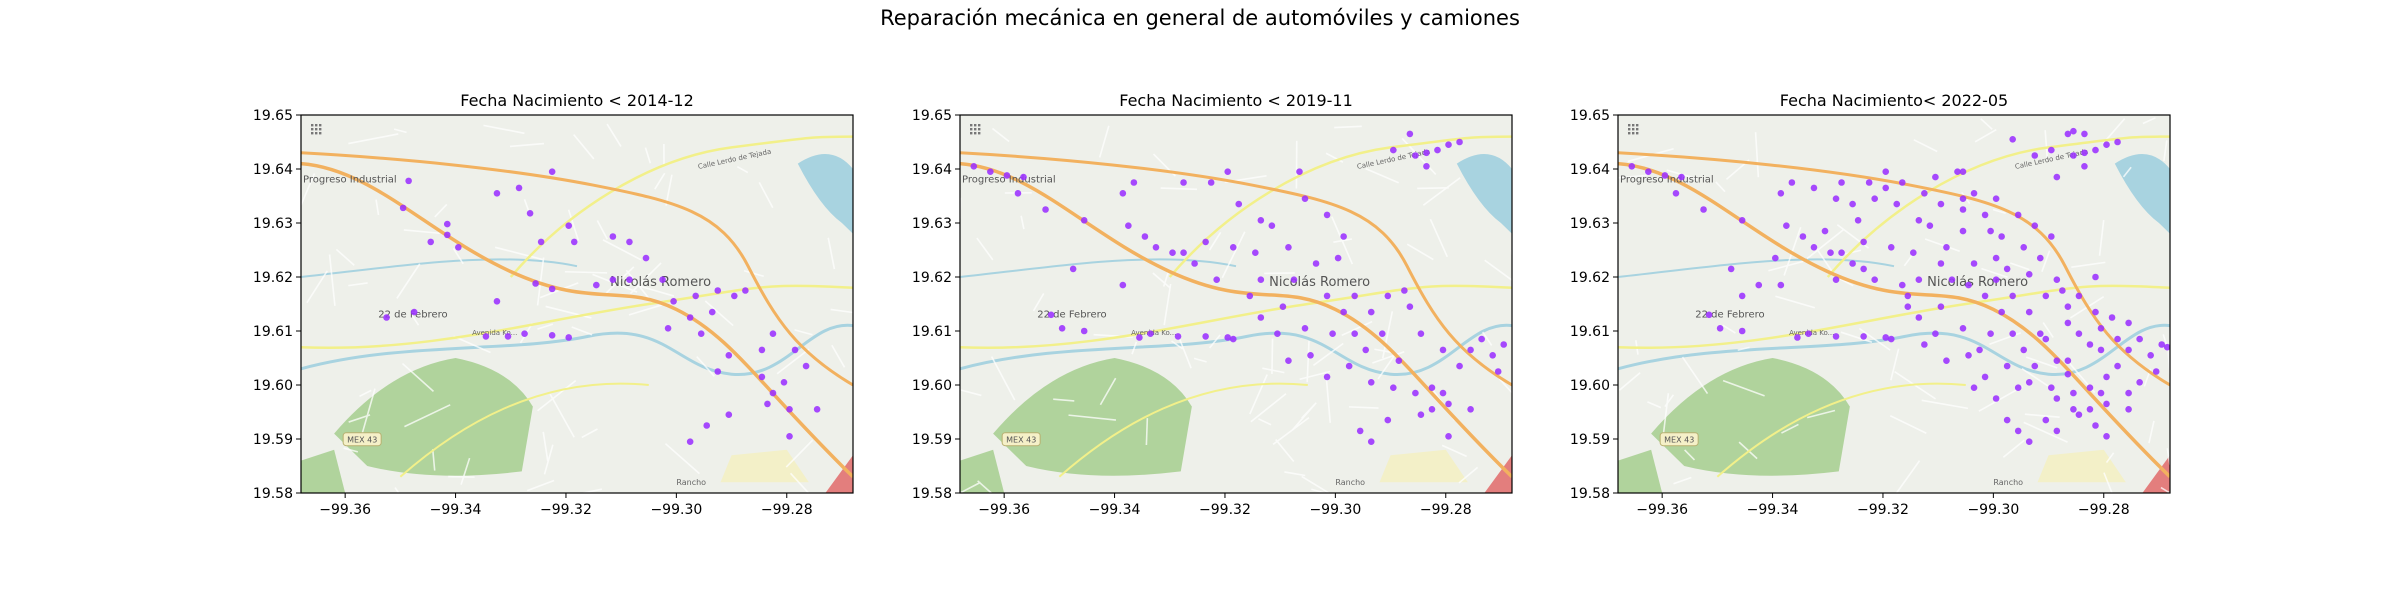 The image size is (2400, 600). I want to click on x-tick-label: −99.36, so click(1004, 510).